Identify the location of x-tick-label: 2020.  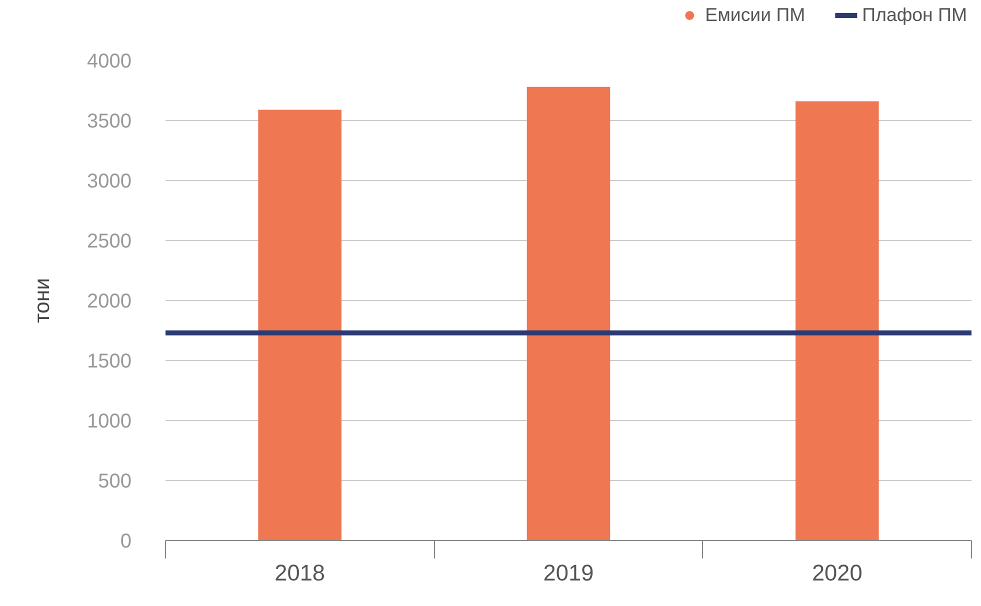
(837, 573).